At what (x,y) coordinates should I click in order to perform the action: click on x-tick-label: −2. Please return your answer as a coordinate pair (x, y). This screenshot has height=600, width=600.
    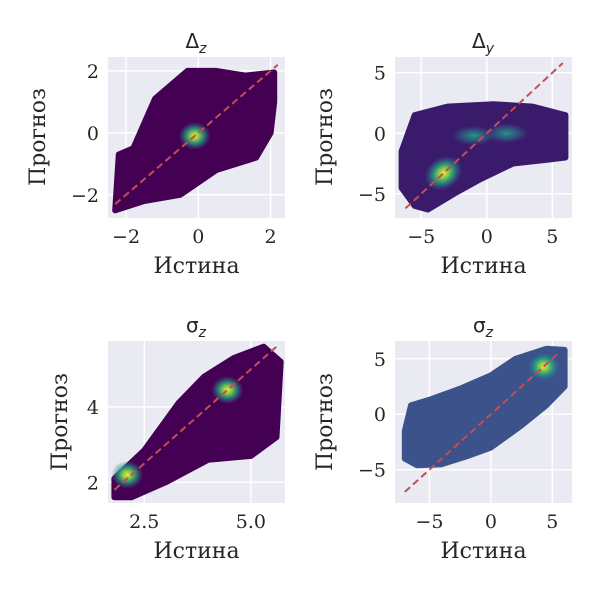
    Looking at the image, I should click on (126, 237).